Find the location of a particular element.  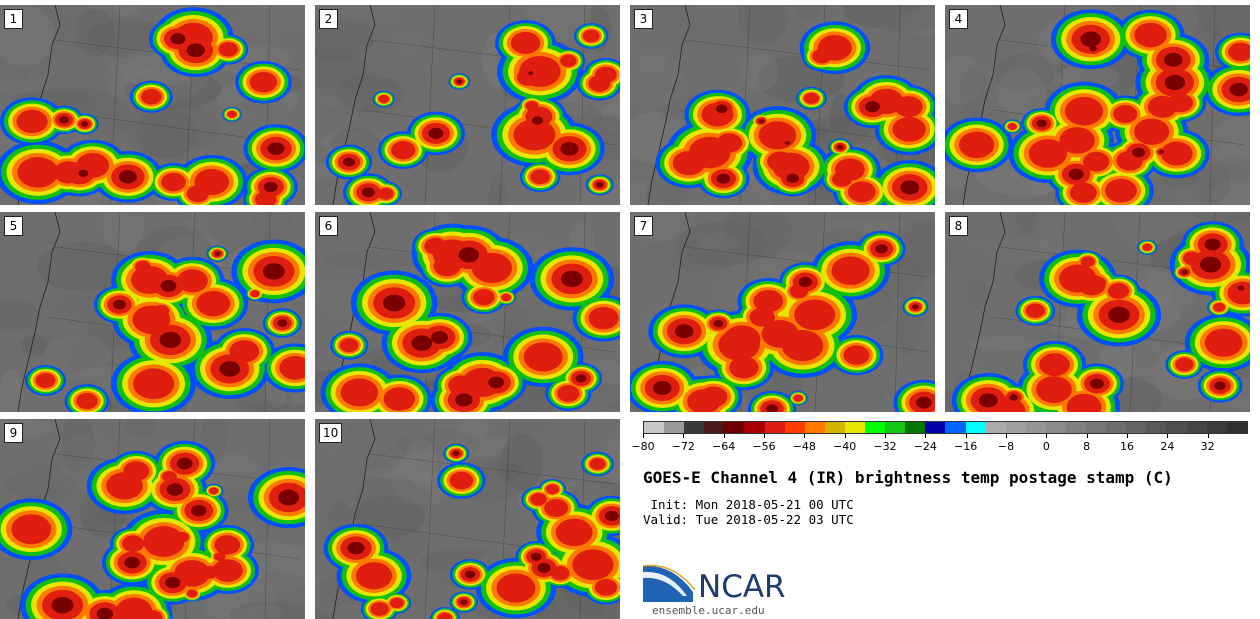

ensemble-member-panel-9: 9 is located at coordinates (152, 519).